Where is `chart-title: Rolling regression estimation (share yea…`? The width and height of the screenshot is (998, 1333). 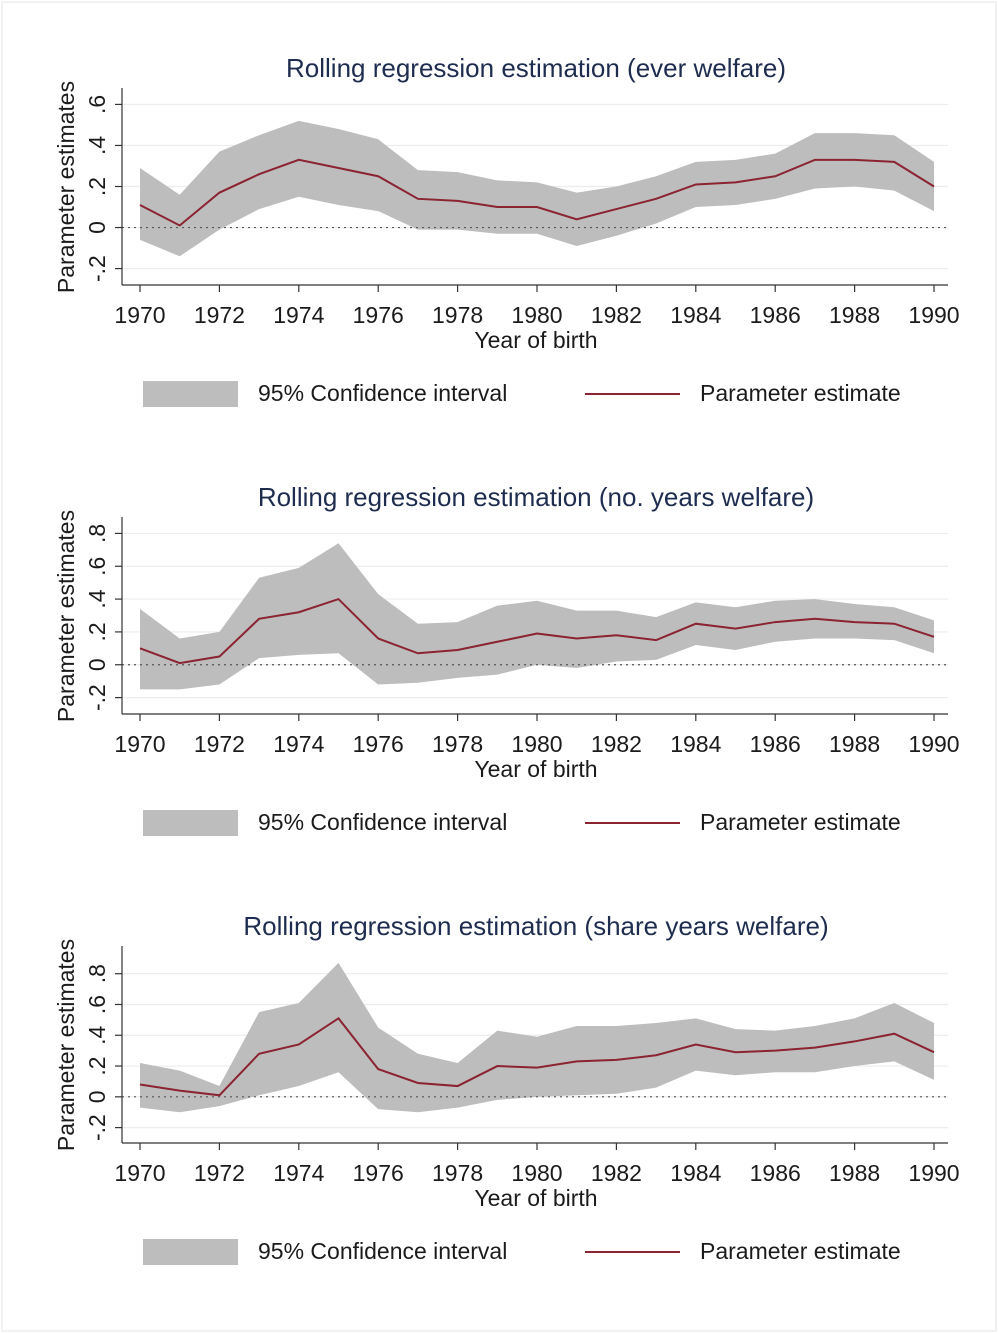
chart-title: Rolling regression estimation (share yea… is located at coordinates (535, 926).